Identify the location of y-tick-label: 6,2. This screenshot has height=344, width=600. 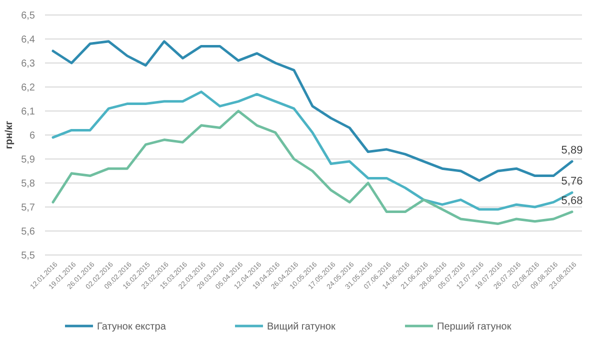
(28, 88).